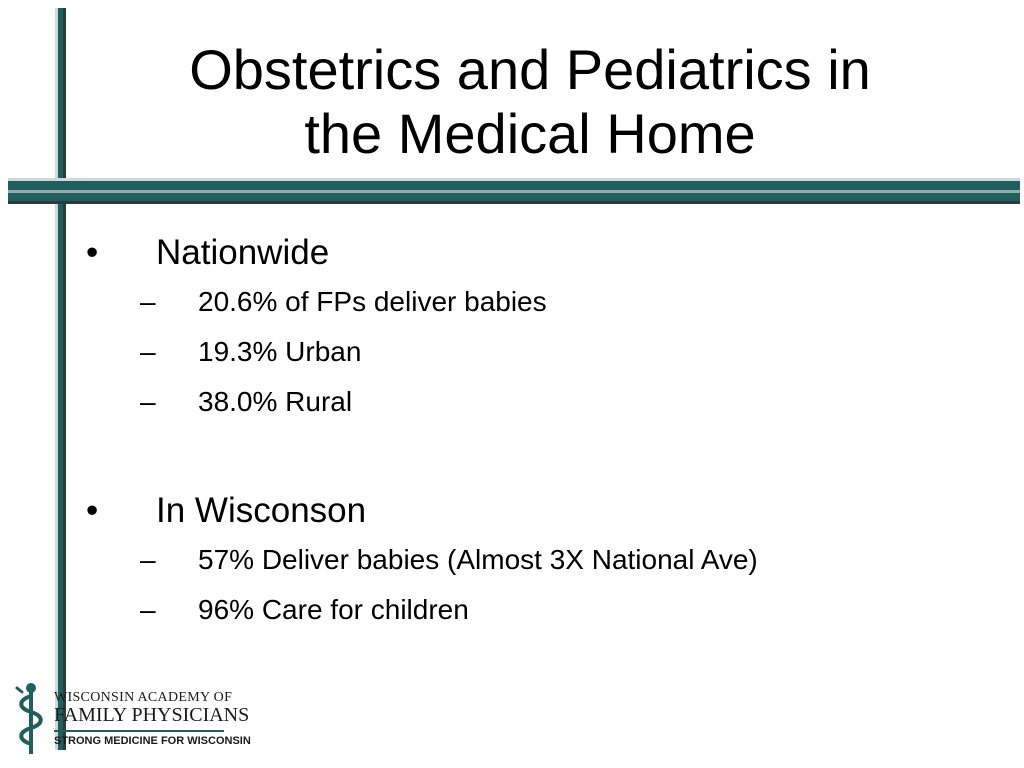  I want to click on slide-title-line-1: Obstetrics and Pediatrics in, so click(530, 69).